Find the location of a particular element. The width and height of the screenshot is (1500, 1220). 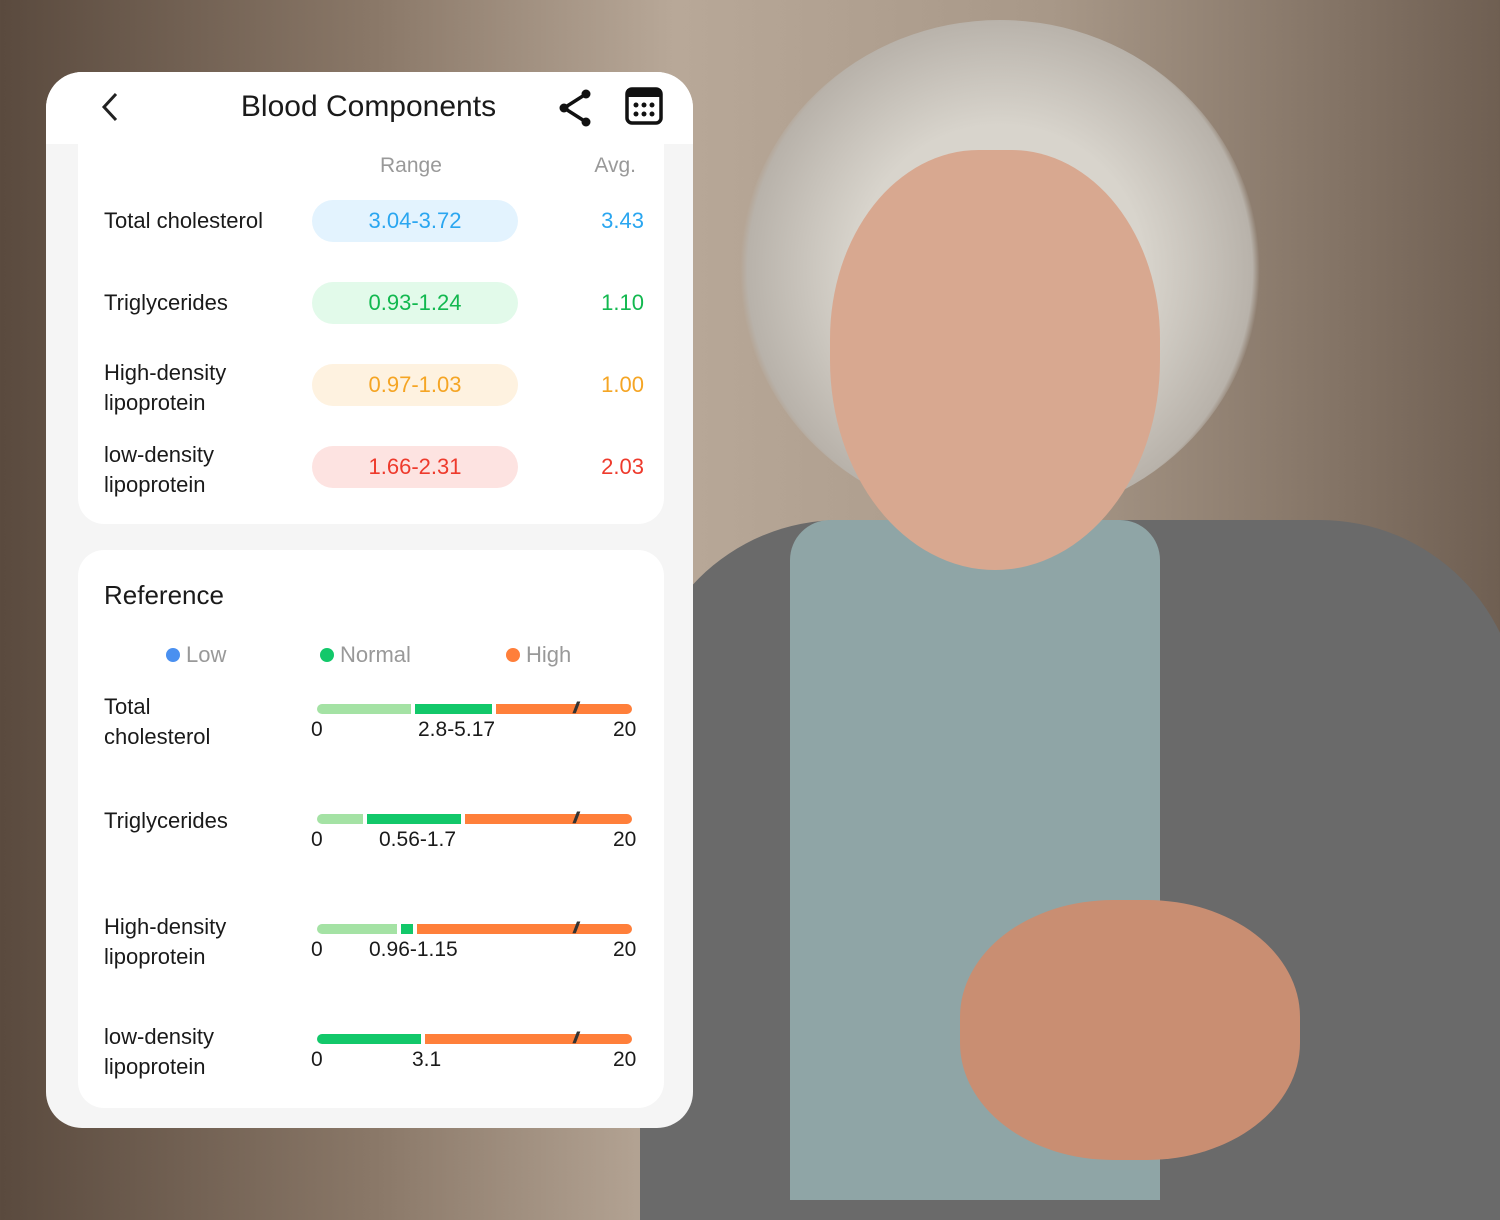

chevron-left-icon is located at coordinates (109, 107).